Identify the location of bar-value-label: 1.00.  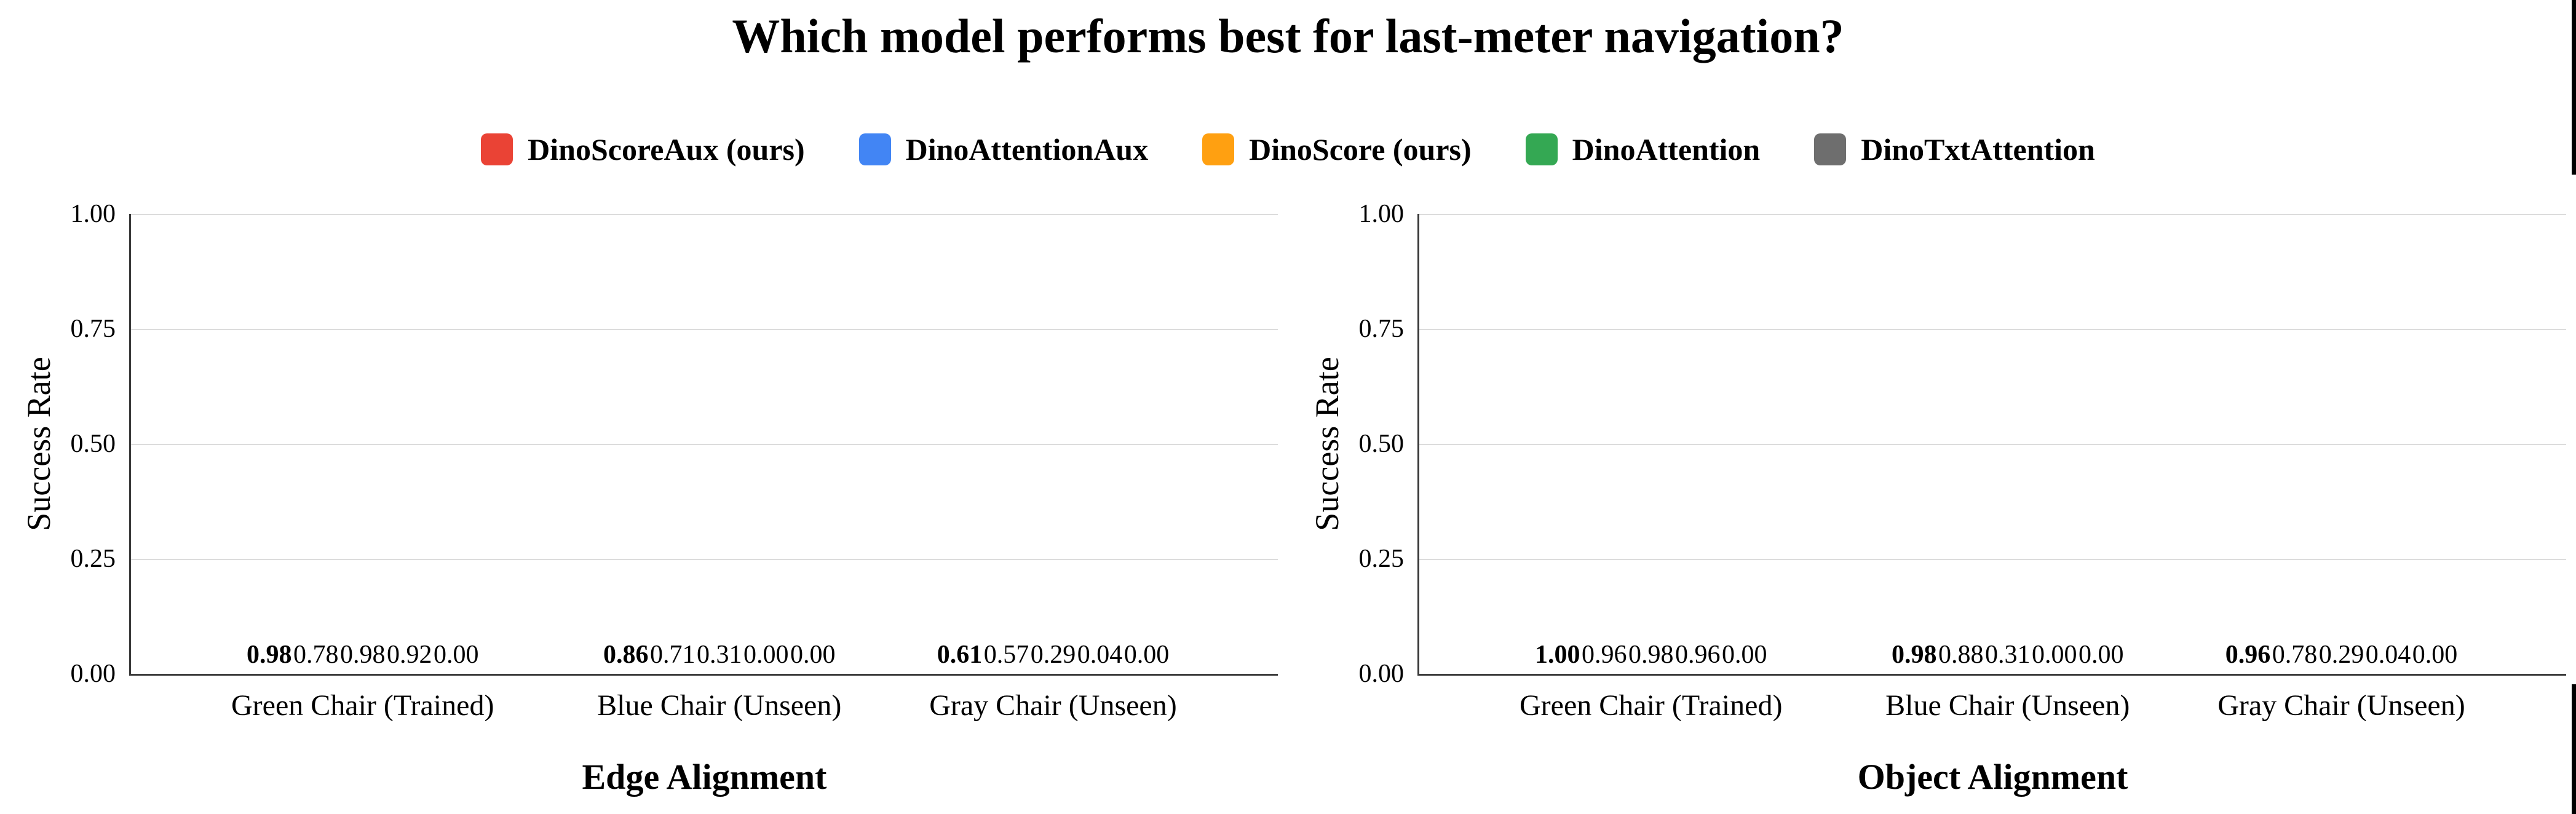
(1557, 655).